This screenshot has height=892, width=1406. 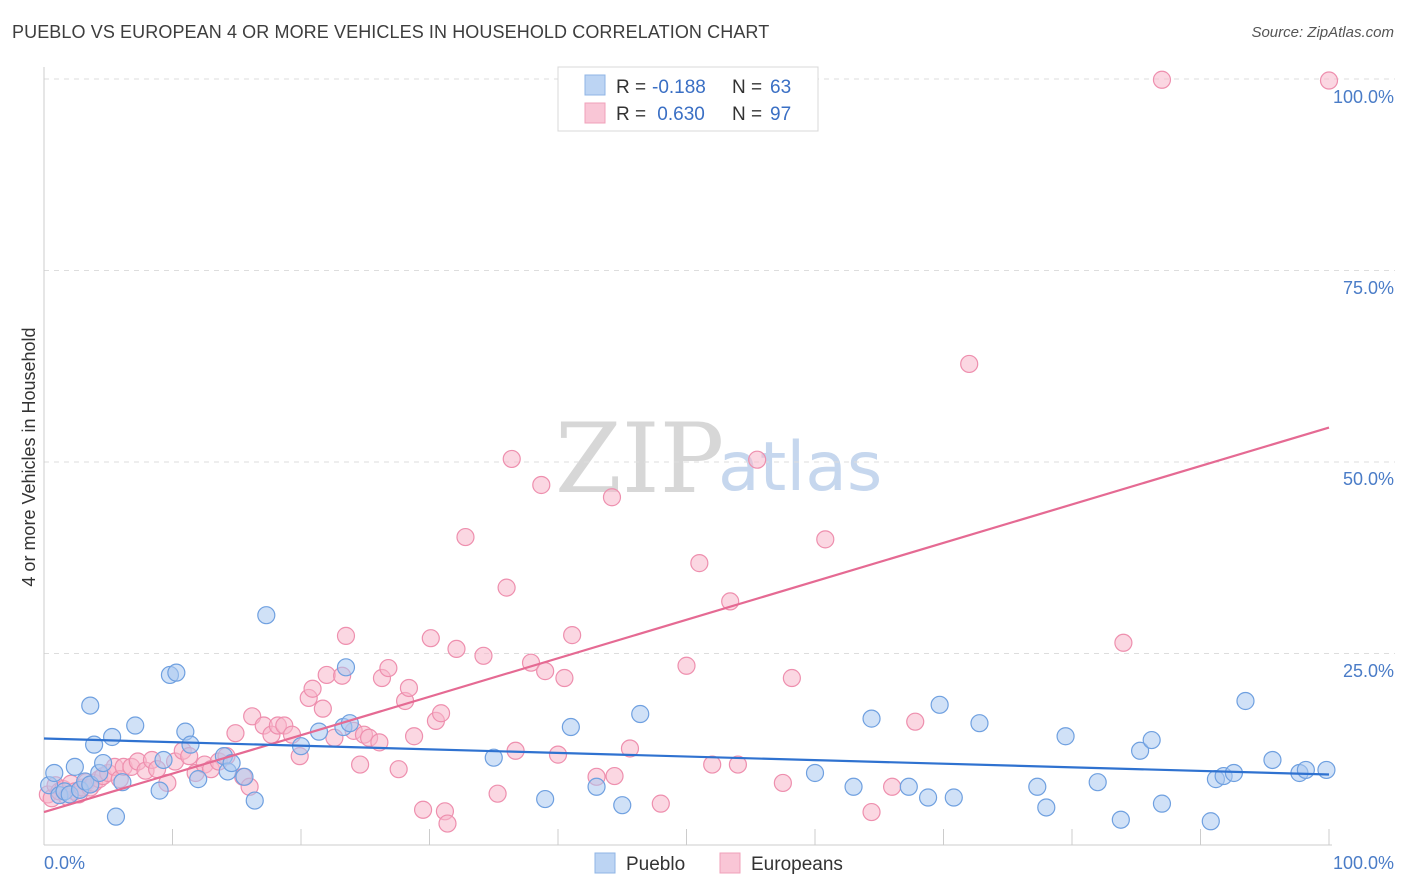 What do you see at coordinates (780, 114) in the screenshot?
I see `legend-n-value: 97` at bounding box center [780, 114].